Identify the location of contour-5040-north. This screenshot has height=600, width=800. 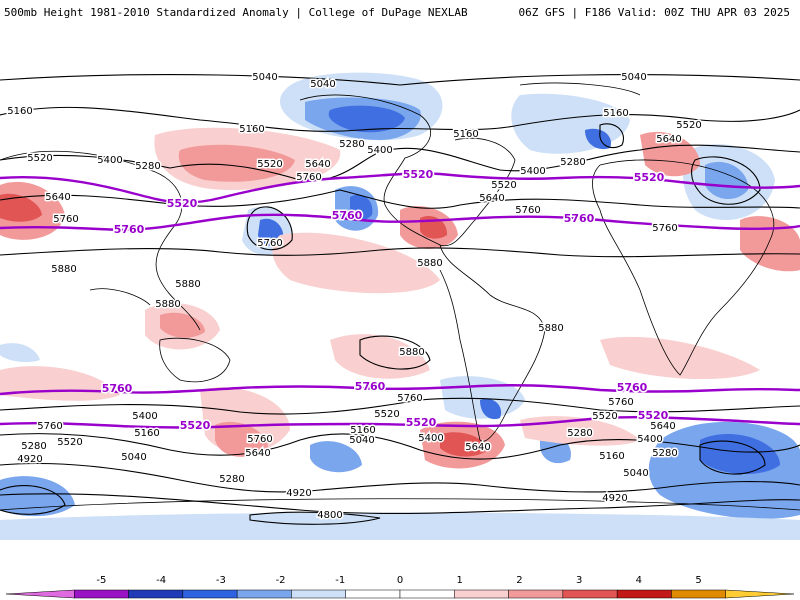
(400, 79).